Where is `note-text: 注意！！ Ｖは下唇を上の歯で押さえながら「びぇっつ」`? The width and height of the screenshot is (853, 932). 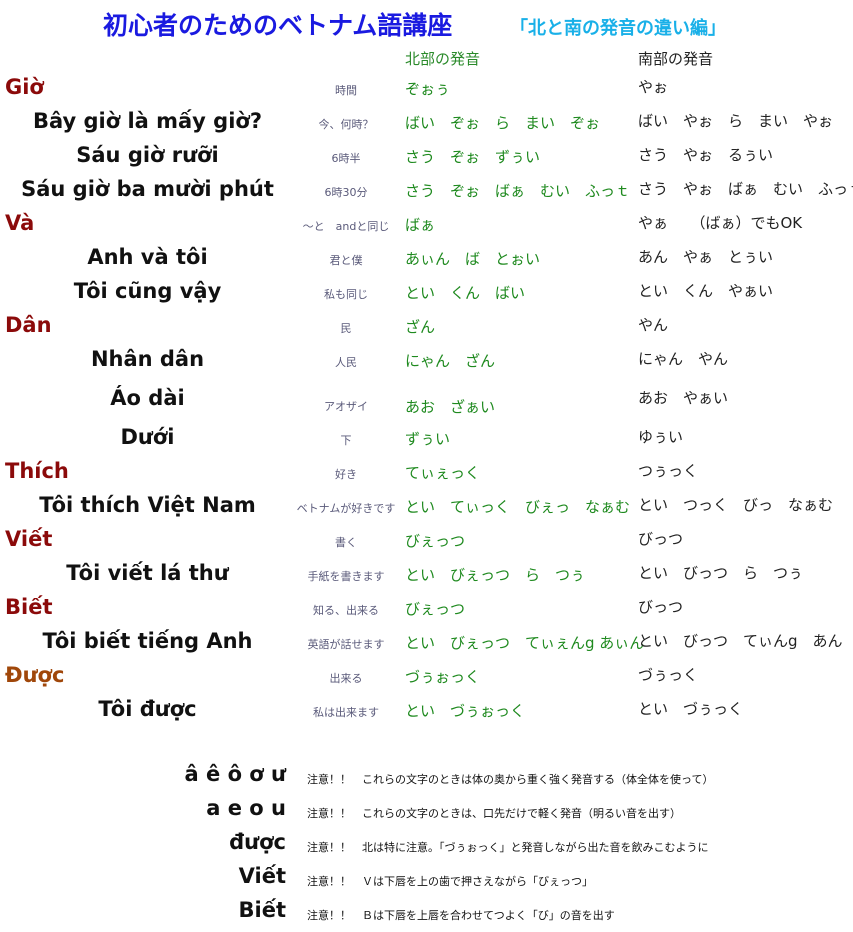 note-text: 注意！！ Ｖは下唇を上の歯で押さえながら「びぇっつ」 is located at coordinates (450, 881).